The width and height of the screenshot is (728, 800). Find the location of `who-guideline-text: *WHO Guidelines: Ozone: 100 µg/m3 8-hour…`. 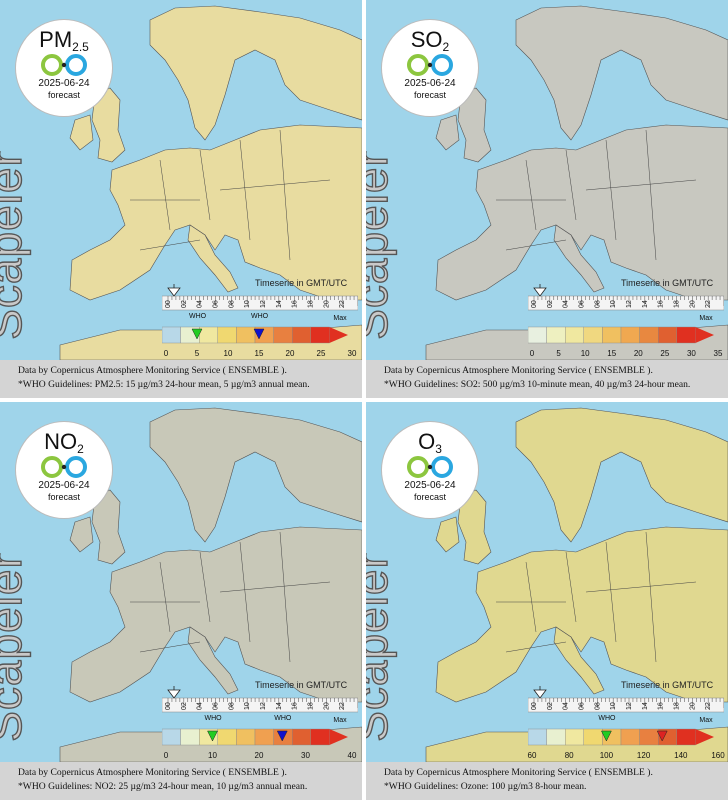

who-guideline-text: *WHO Guidelines: Ozone: 100 µg/m3 8-hour… is located at coordinates (485, 786).